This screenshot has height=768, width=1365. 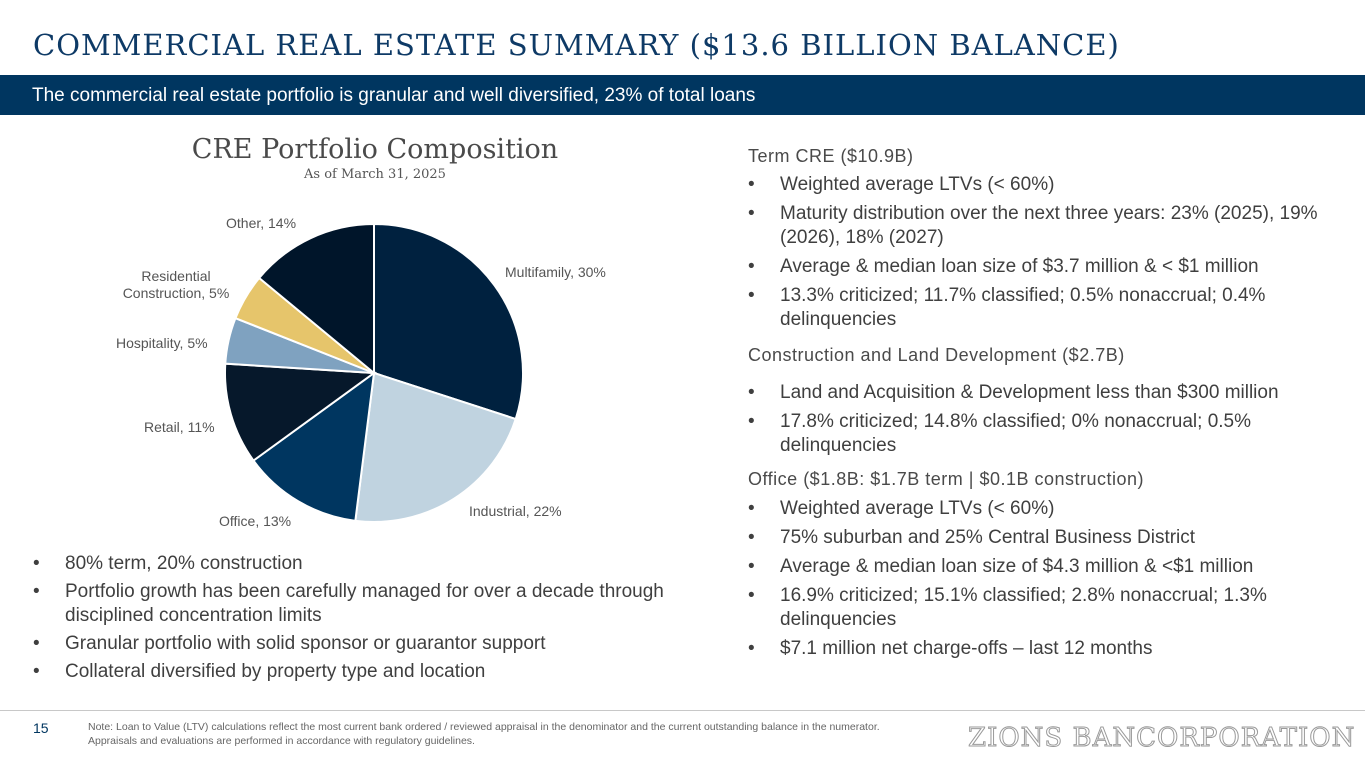 I want to click on pie-slice-multifamily, so click(x=448, y=321).